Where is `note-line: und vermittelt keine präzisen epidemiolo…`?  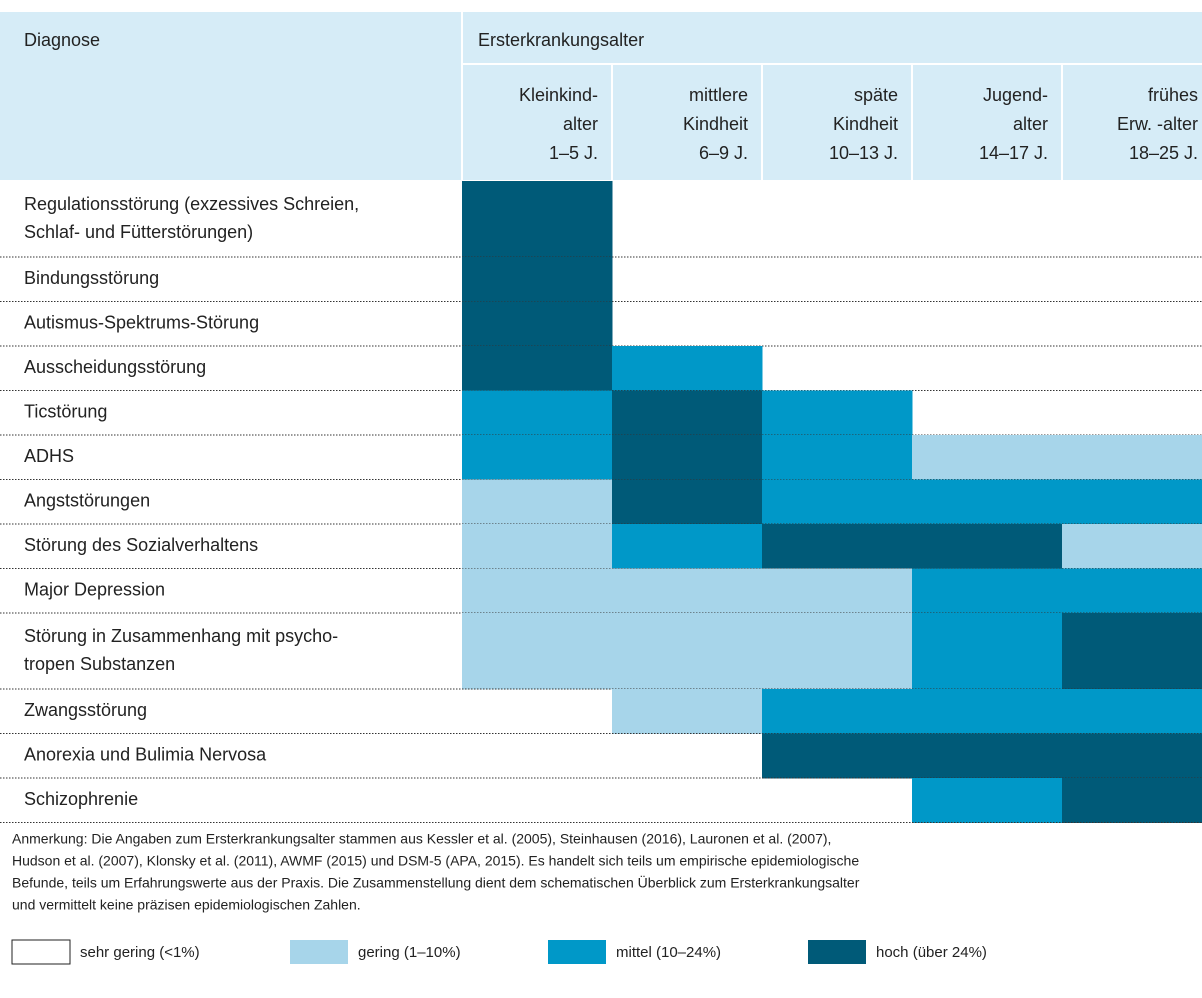
note-line: und vermittelt keine präzisen epidemiolo… is located at coordinates (186, 905).